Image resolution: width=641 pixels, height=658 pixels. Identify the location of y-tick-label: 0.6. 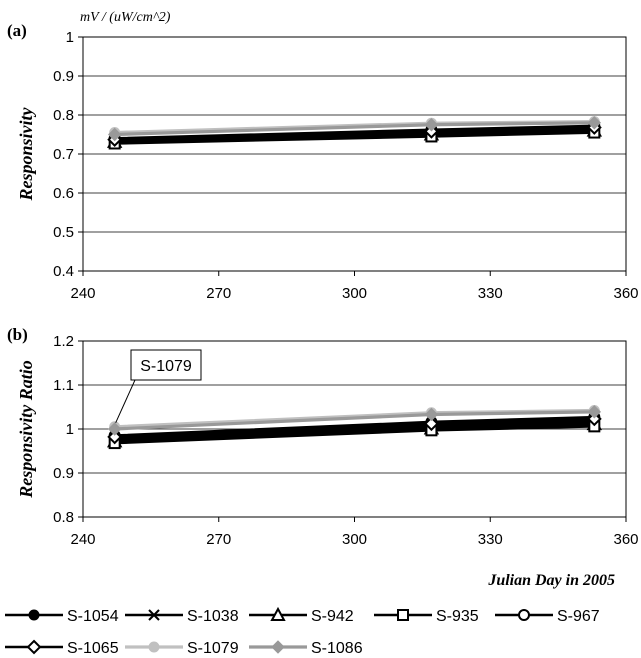
(63, 193).